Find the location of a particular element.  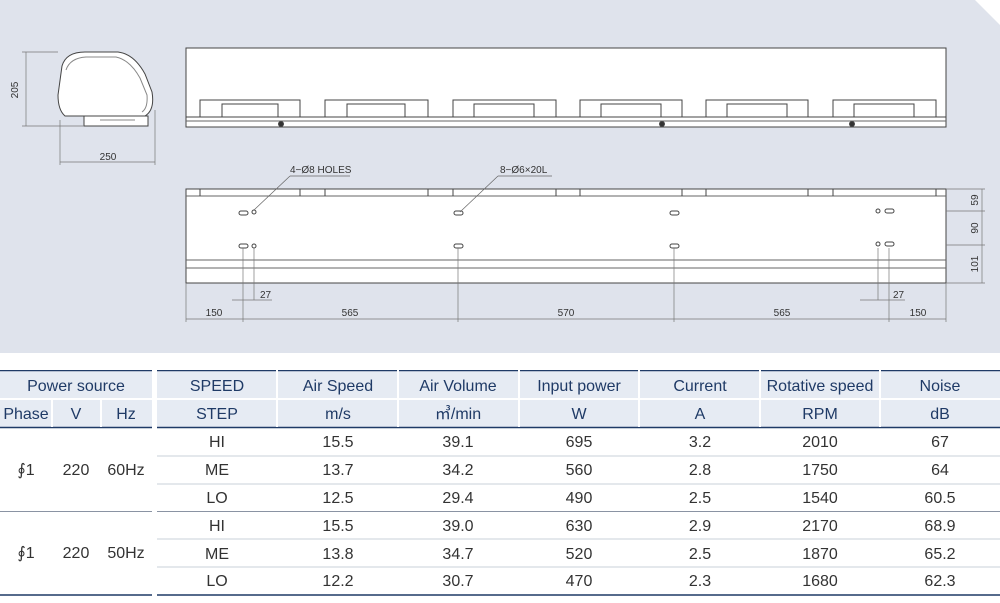

input-power-cell: 470 is located at coordinates (579, 581).